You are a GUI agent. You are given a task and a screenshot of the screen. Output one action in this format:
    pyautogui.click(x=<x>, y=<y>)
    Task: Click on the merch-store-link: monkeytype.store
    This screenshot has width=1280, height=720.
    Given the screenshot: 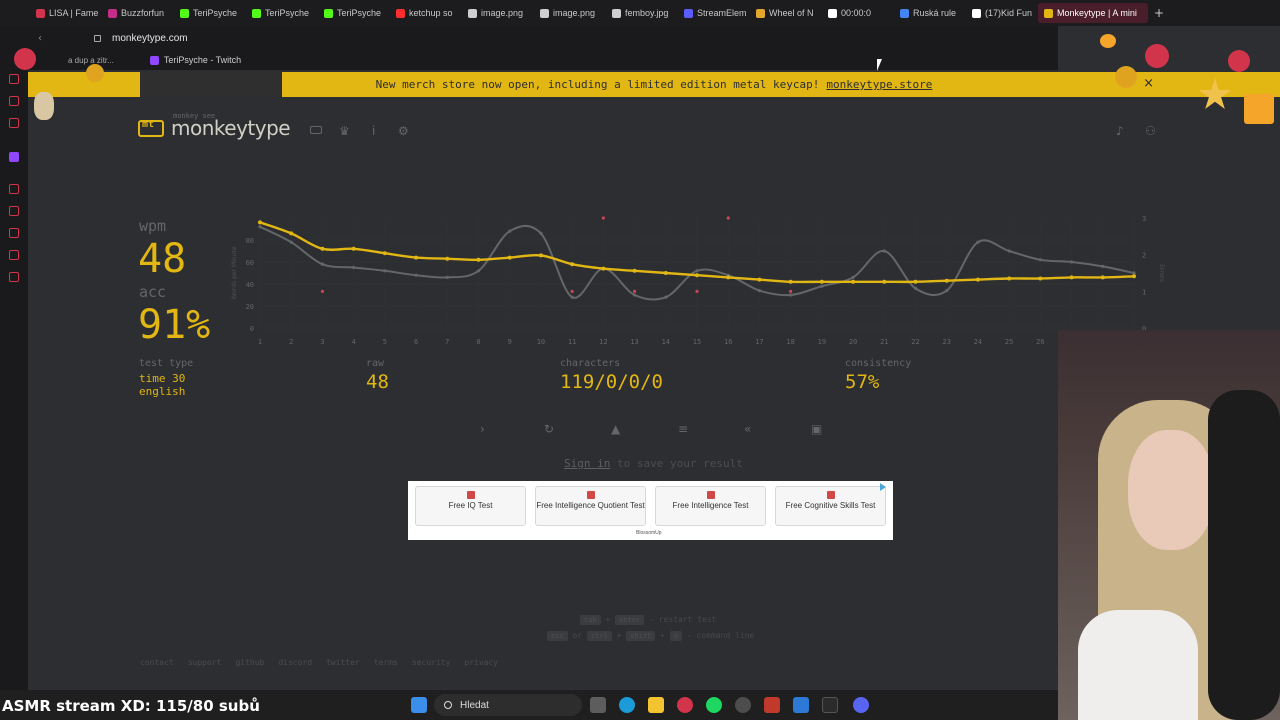 What is the action you would take?
    pyautogui.click(x=879, y=84)
    